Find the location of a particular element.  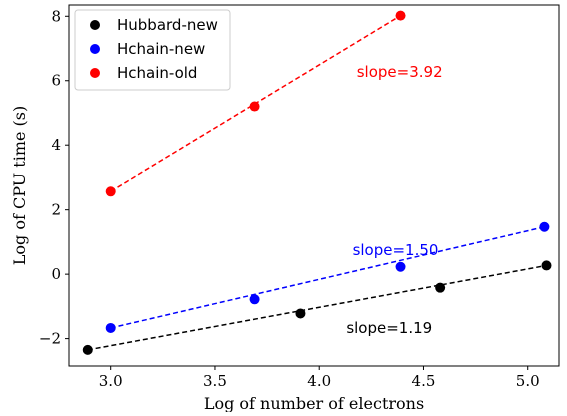

slope-annotation-hubbard-new: slope=1.19 is located at coordinates (389, 328).